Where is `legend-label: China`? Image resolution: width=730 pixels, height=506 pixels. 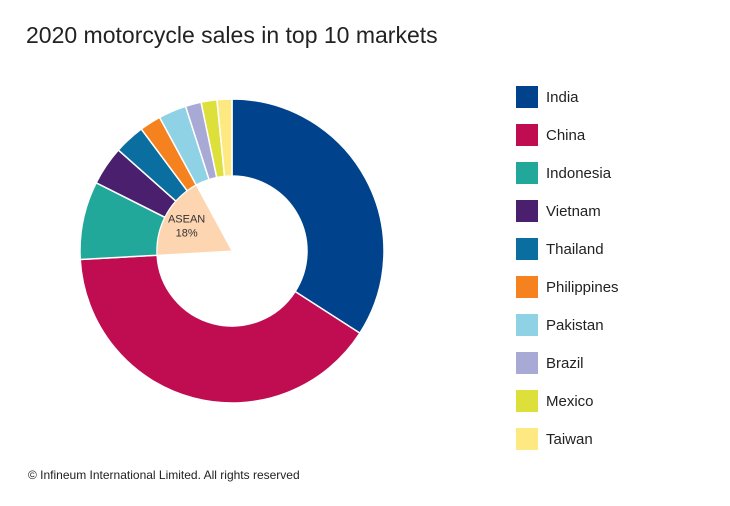 legend-label: China is located at coordinates (566, 135).